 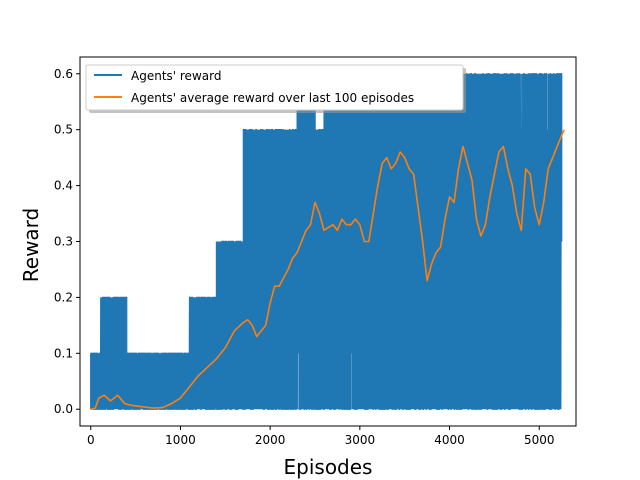 What do you see at coordinates (63, 186) in the screenshot?
I see `y-tick-label: 0.4` at bounding box center [63, 186].